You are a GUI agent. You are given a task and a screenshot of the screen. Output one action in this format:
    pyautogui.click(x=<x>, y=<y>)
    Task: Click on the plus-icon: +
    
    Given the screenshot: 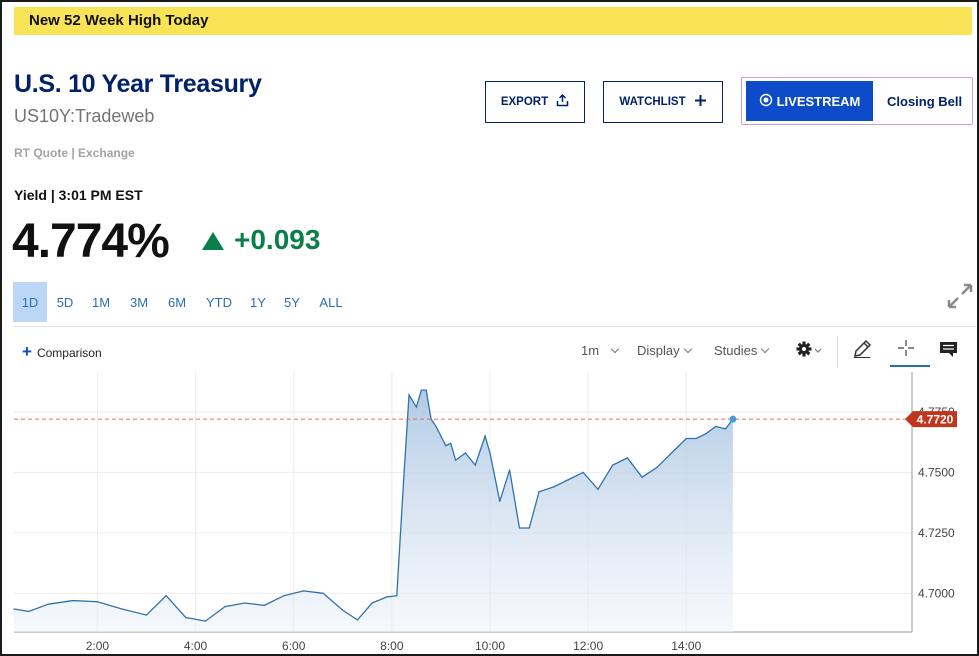 What is the action you would take?
    pyautogui.click(x=27, y=351)
    